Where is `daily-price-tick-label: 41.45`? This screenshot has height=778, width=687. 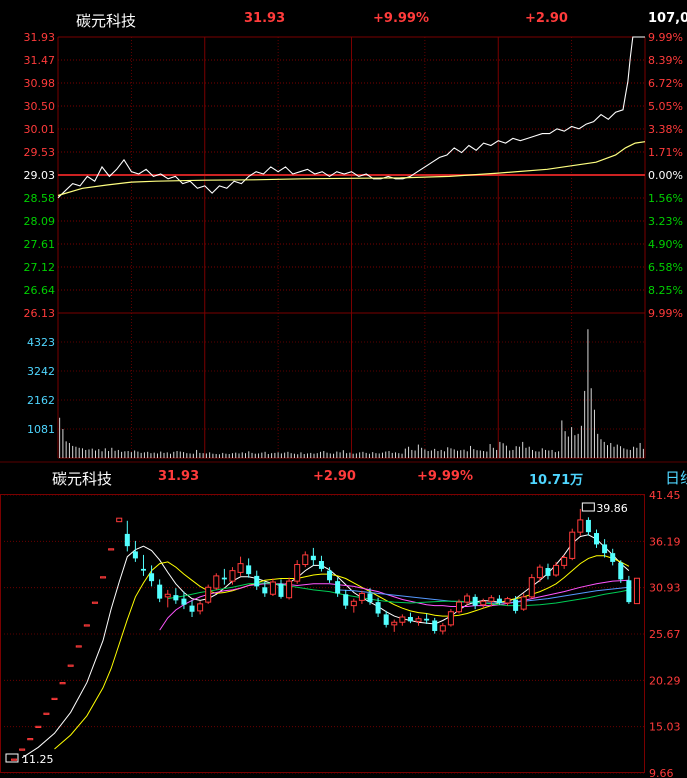 daily-price-tick-label: 41.45 is located at coordinates (665, 495).